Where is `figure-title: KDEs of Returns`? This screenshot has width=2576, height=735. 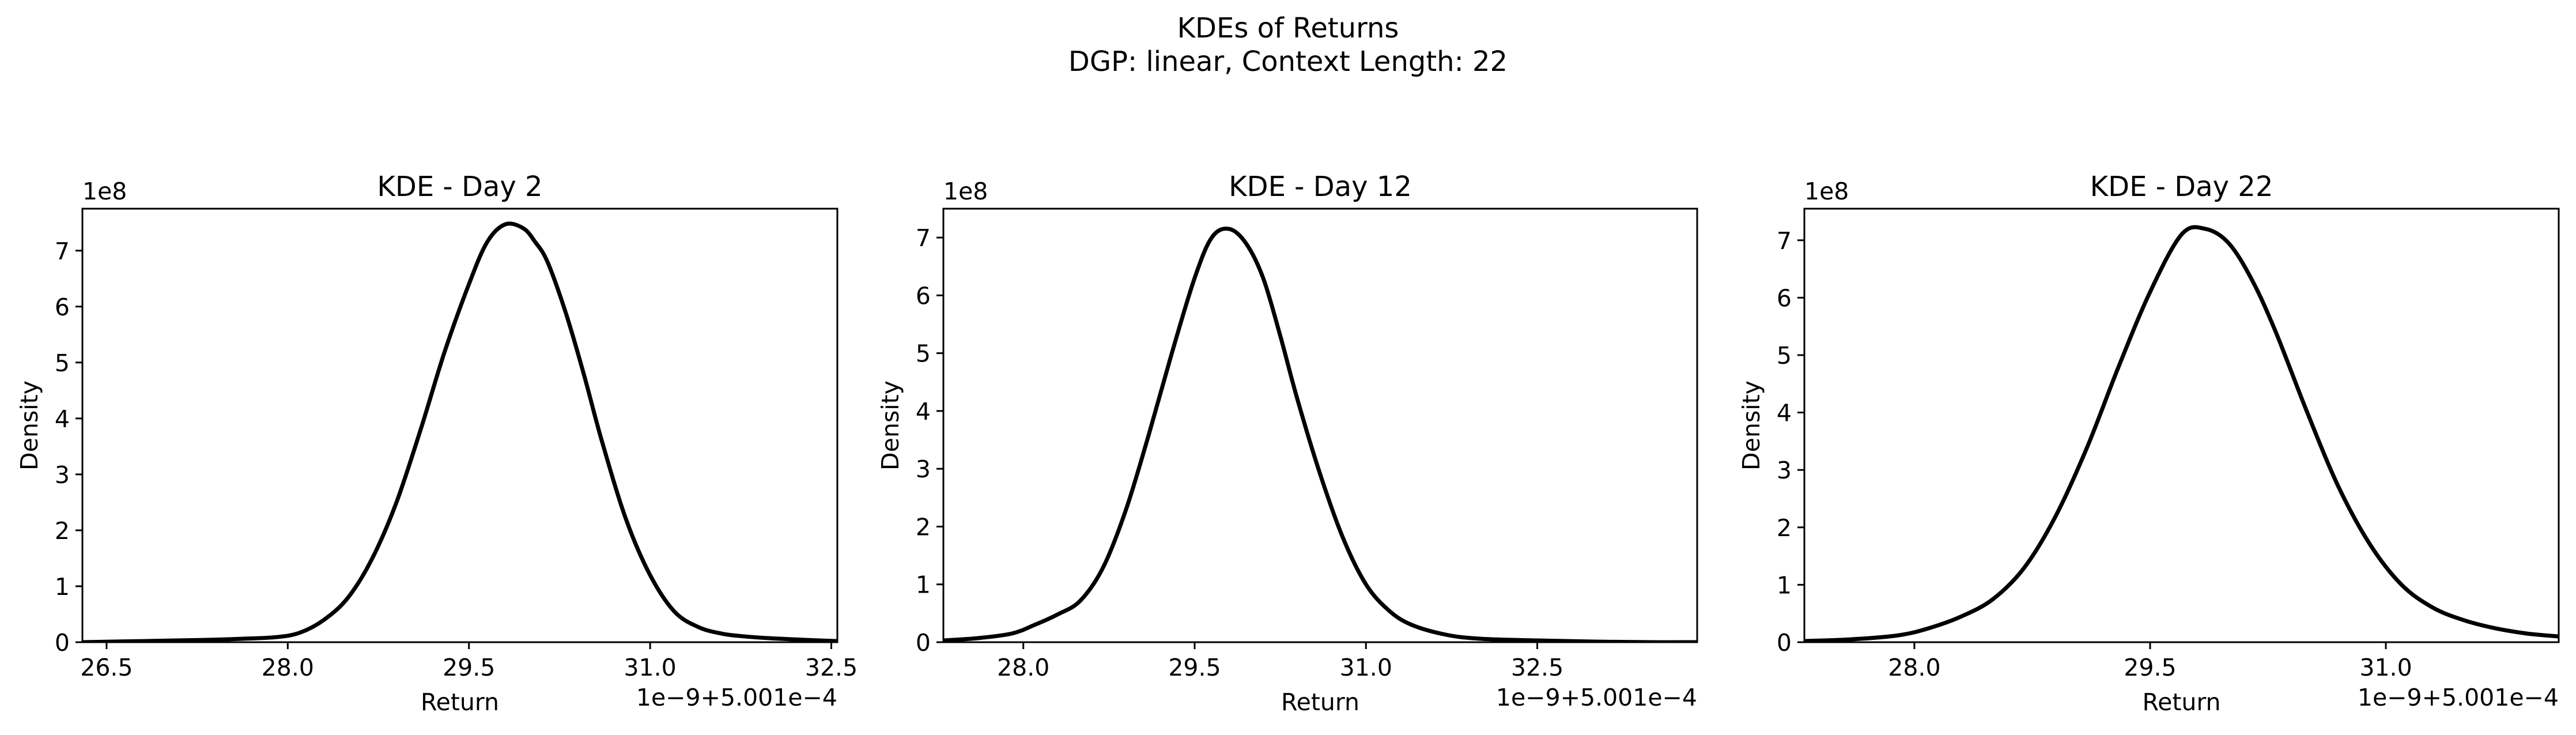
figure-title: KDEs of Returns is located at coordinates (1288, 28).